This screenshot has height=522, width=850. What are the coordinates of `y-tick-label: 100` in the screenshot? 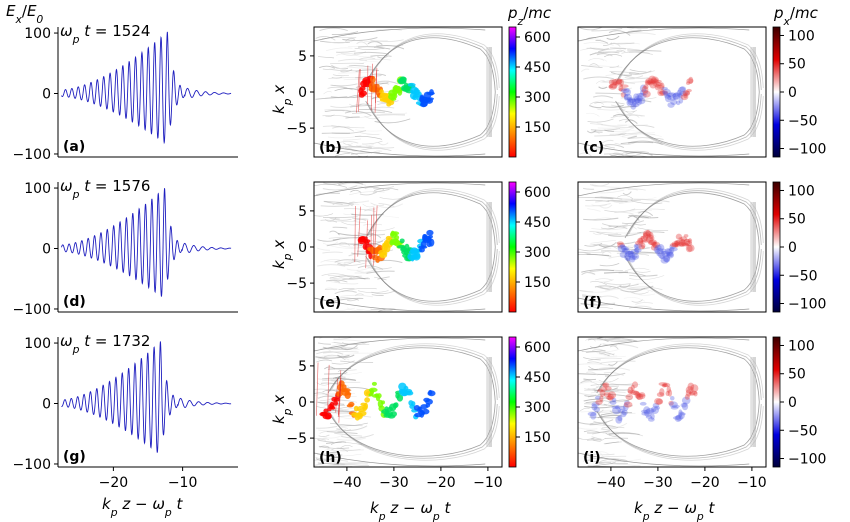 It's located at (37, 189).